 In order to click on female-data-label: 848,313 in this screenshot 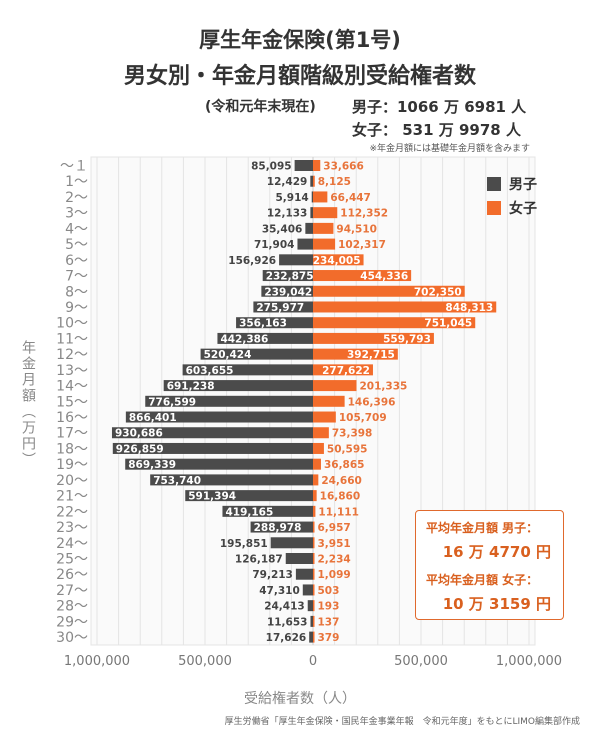, I will do `click(469, 308)`.